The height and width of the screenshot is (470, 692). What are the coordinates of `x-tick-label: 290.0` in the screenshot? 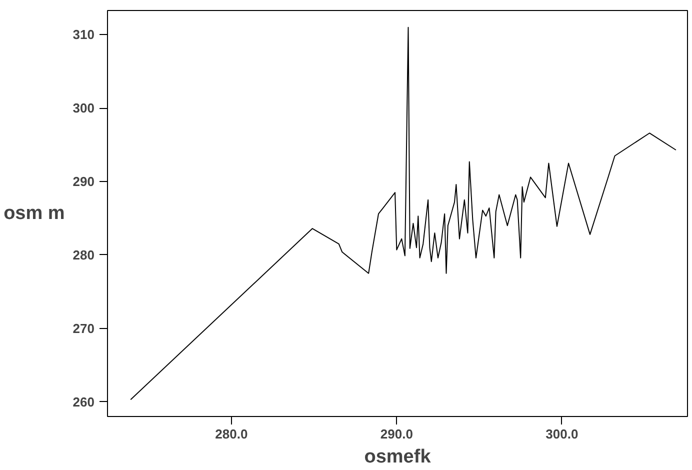 It's located at (396, 434).